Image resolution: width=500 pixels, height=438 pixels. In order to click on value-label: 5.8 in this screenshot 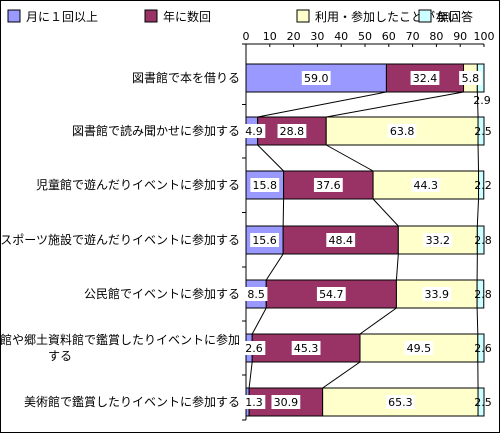, I will do `click(471, 78)`.